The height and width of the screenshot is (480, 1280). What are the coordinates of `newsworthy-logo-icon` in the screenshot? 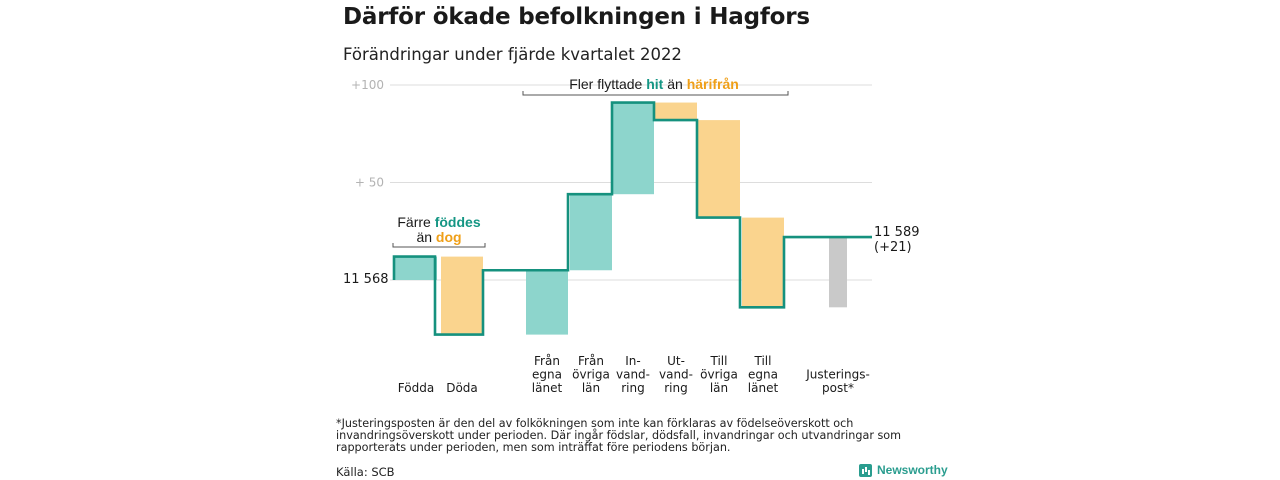 It's located at (865, 470).